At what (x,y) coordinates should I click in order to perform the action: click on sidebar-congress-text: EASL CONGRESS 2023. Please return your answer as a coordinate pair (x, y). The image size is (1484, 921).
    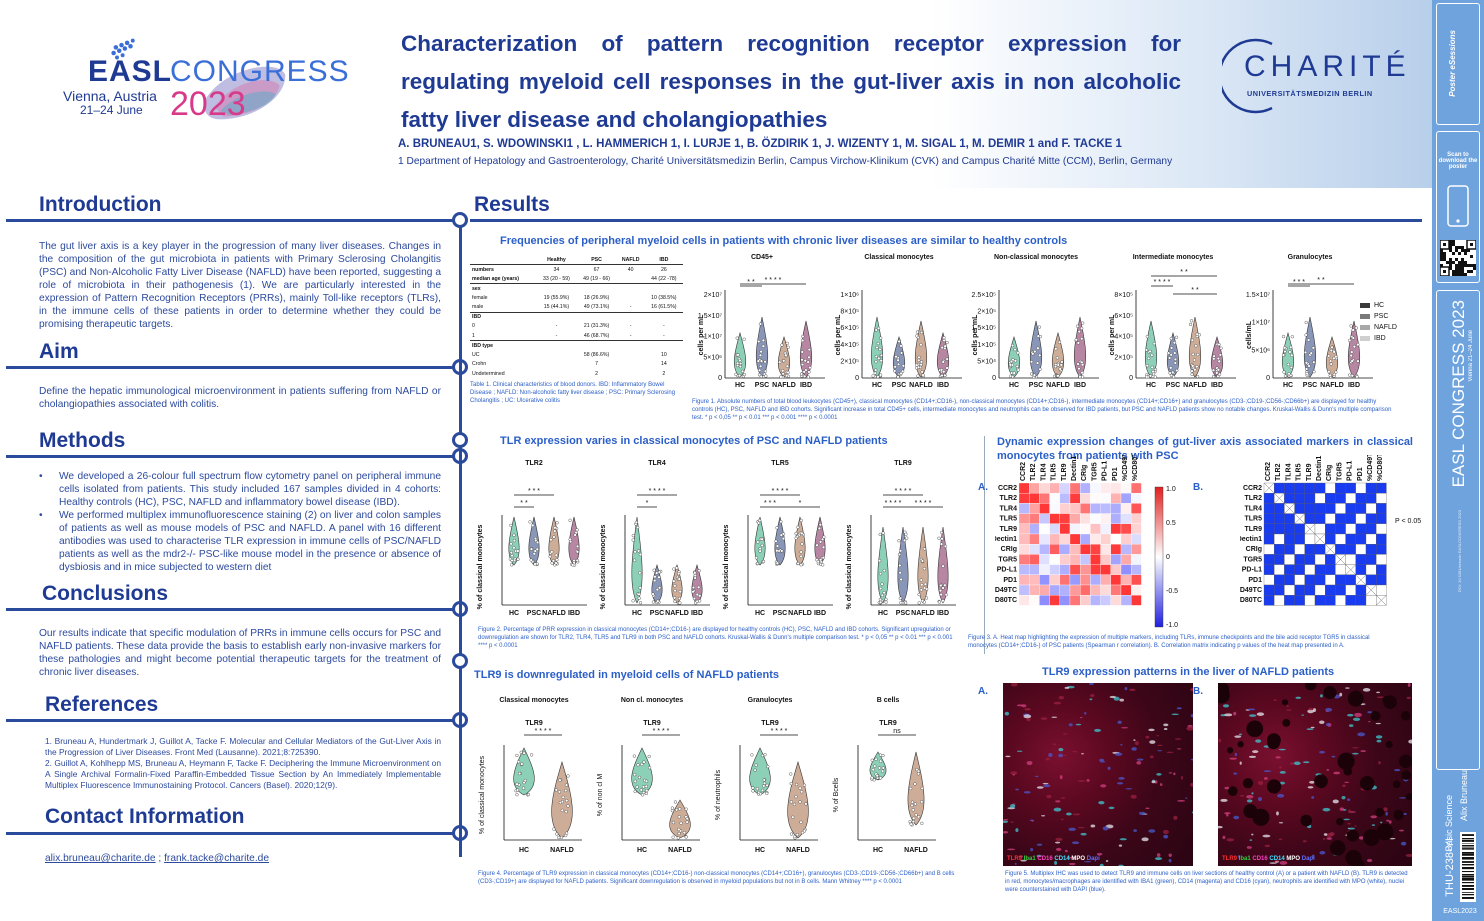
    Looking at the image, I should click on (1458, 394).